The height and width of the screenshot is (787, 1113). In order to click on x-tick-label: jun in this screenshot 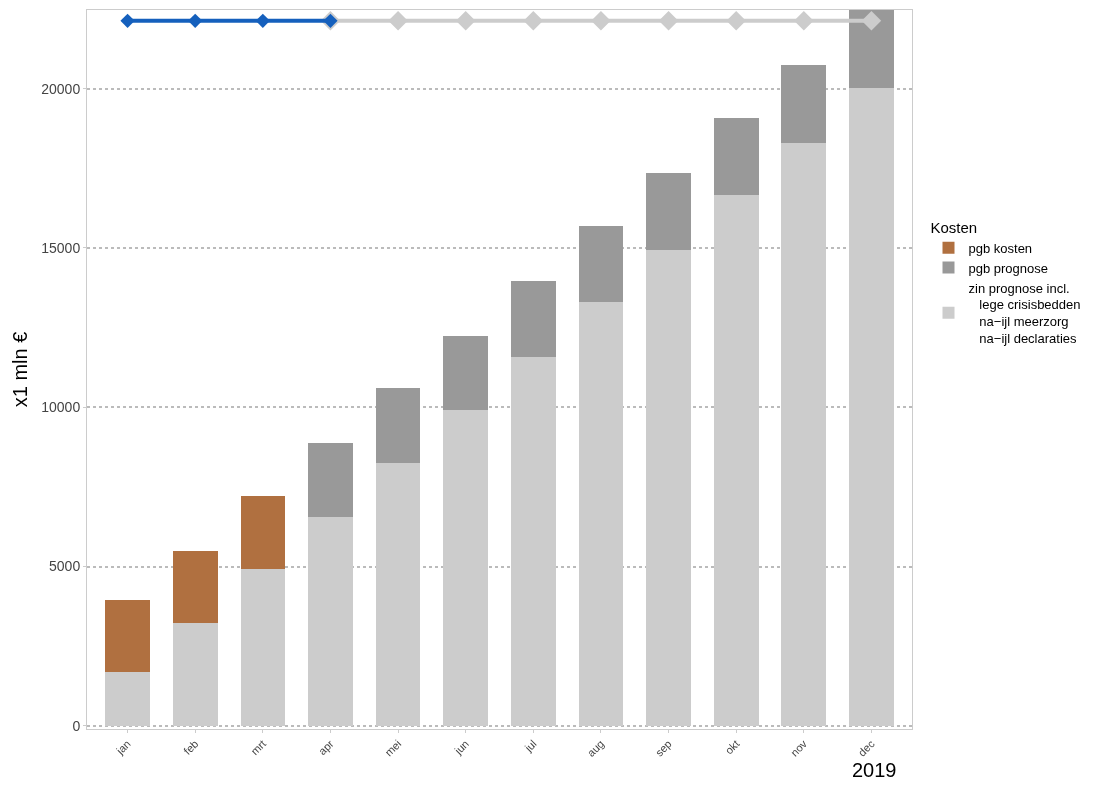, I will do `click(461, 747)`.